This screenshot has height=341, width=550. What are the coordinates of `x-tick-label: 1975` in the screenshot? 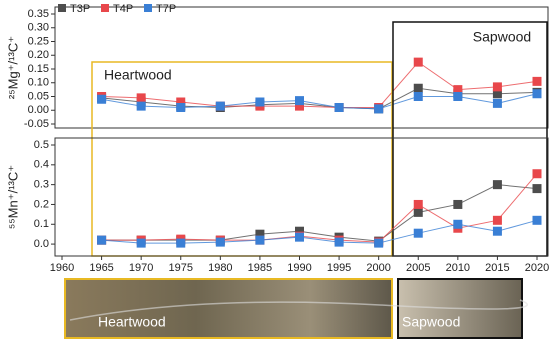 It's located at (181, 268).